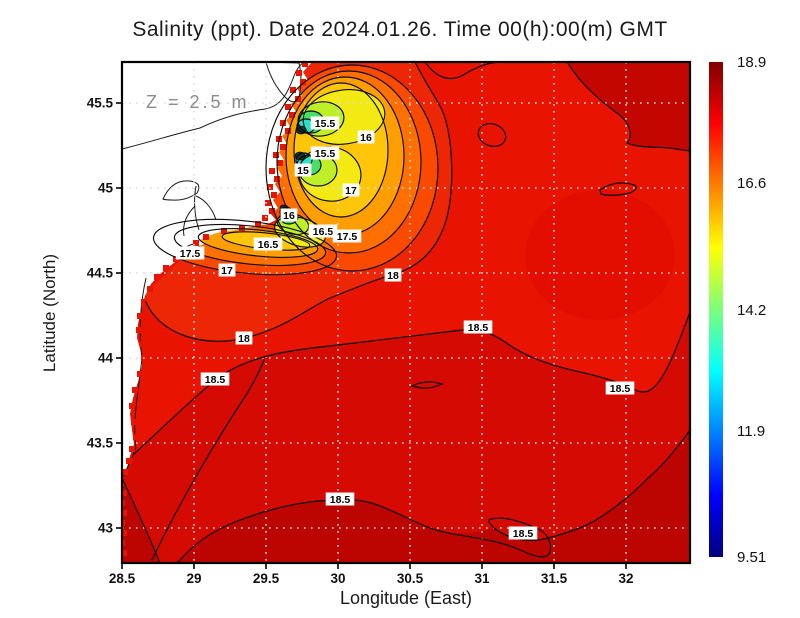 This screenshot has height=618, width=800. I want to click on contour-label: 15, so click(303, 171).